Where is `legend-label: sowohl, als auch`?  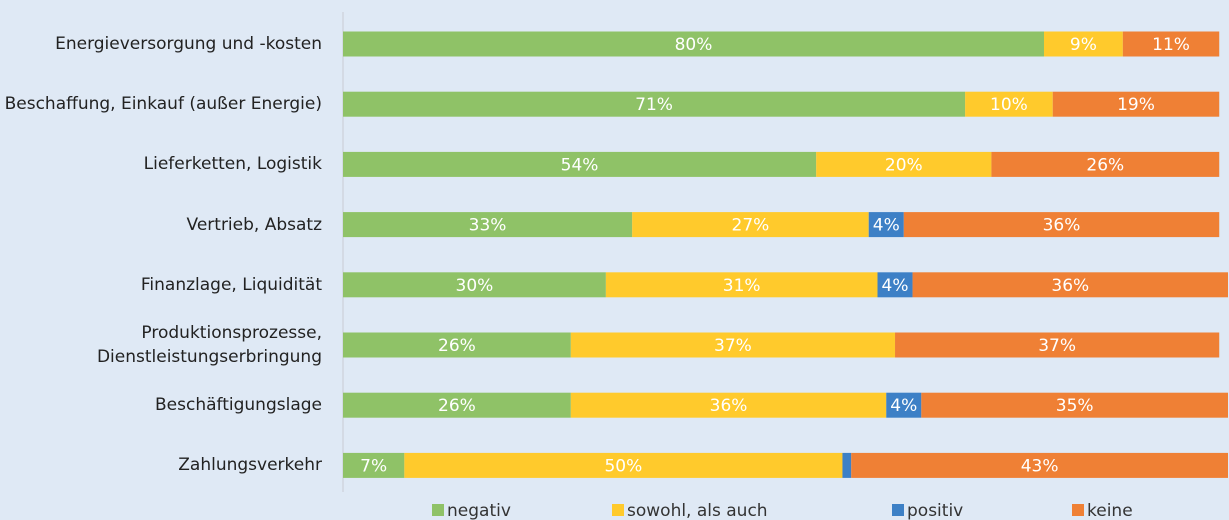 legend-label: sowohl, als auch is located at coordinates (697, 510).